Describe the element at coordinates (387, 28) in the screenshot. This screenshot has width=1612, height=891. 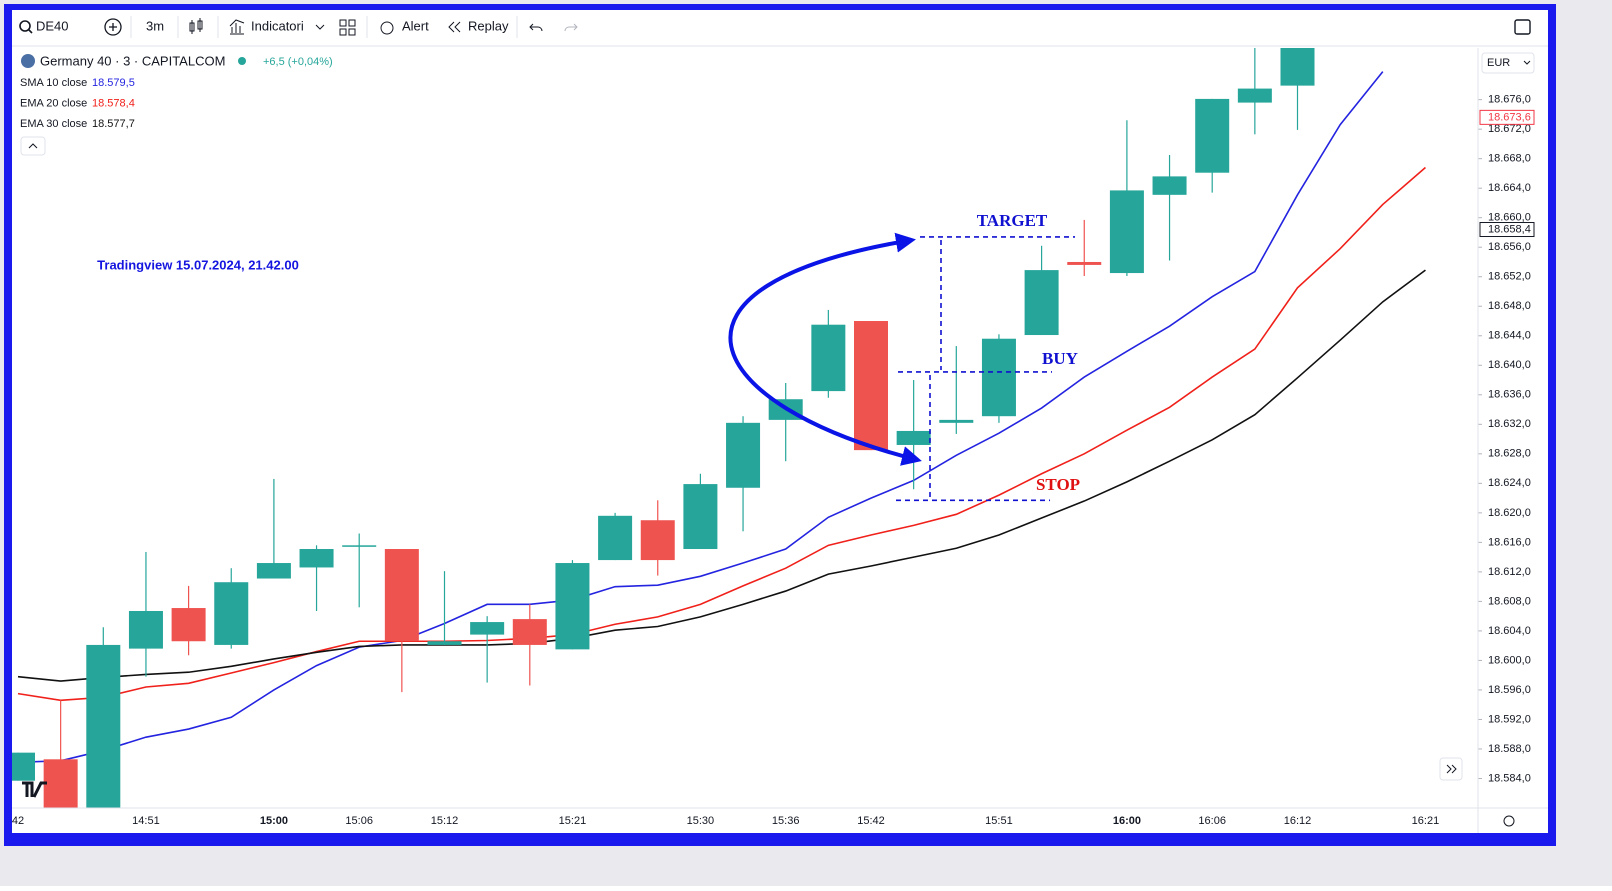
I see `alert-icon` at that location.